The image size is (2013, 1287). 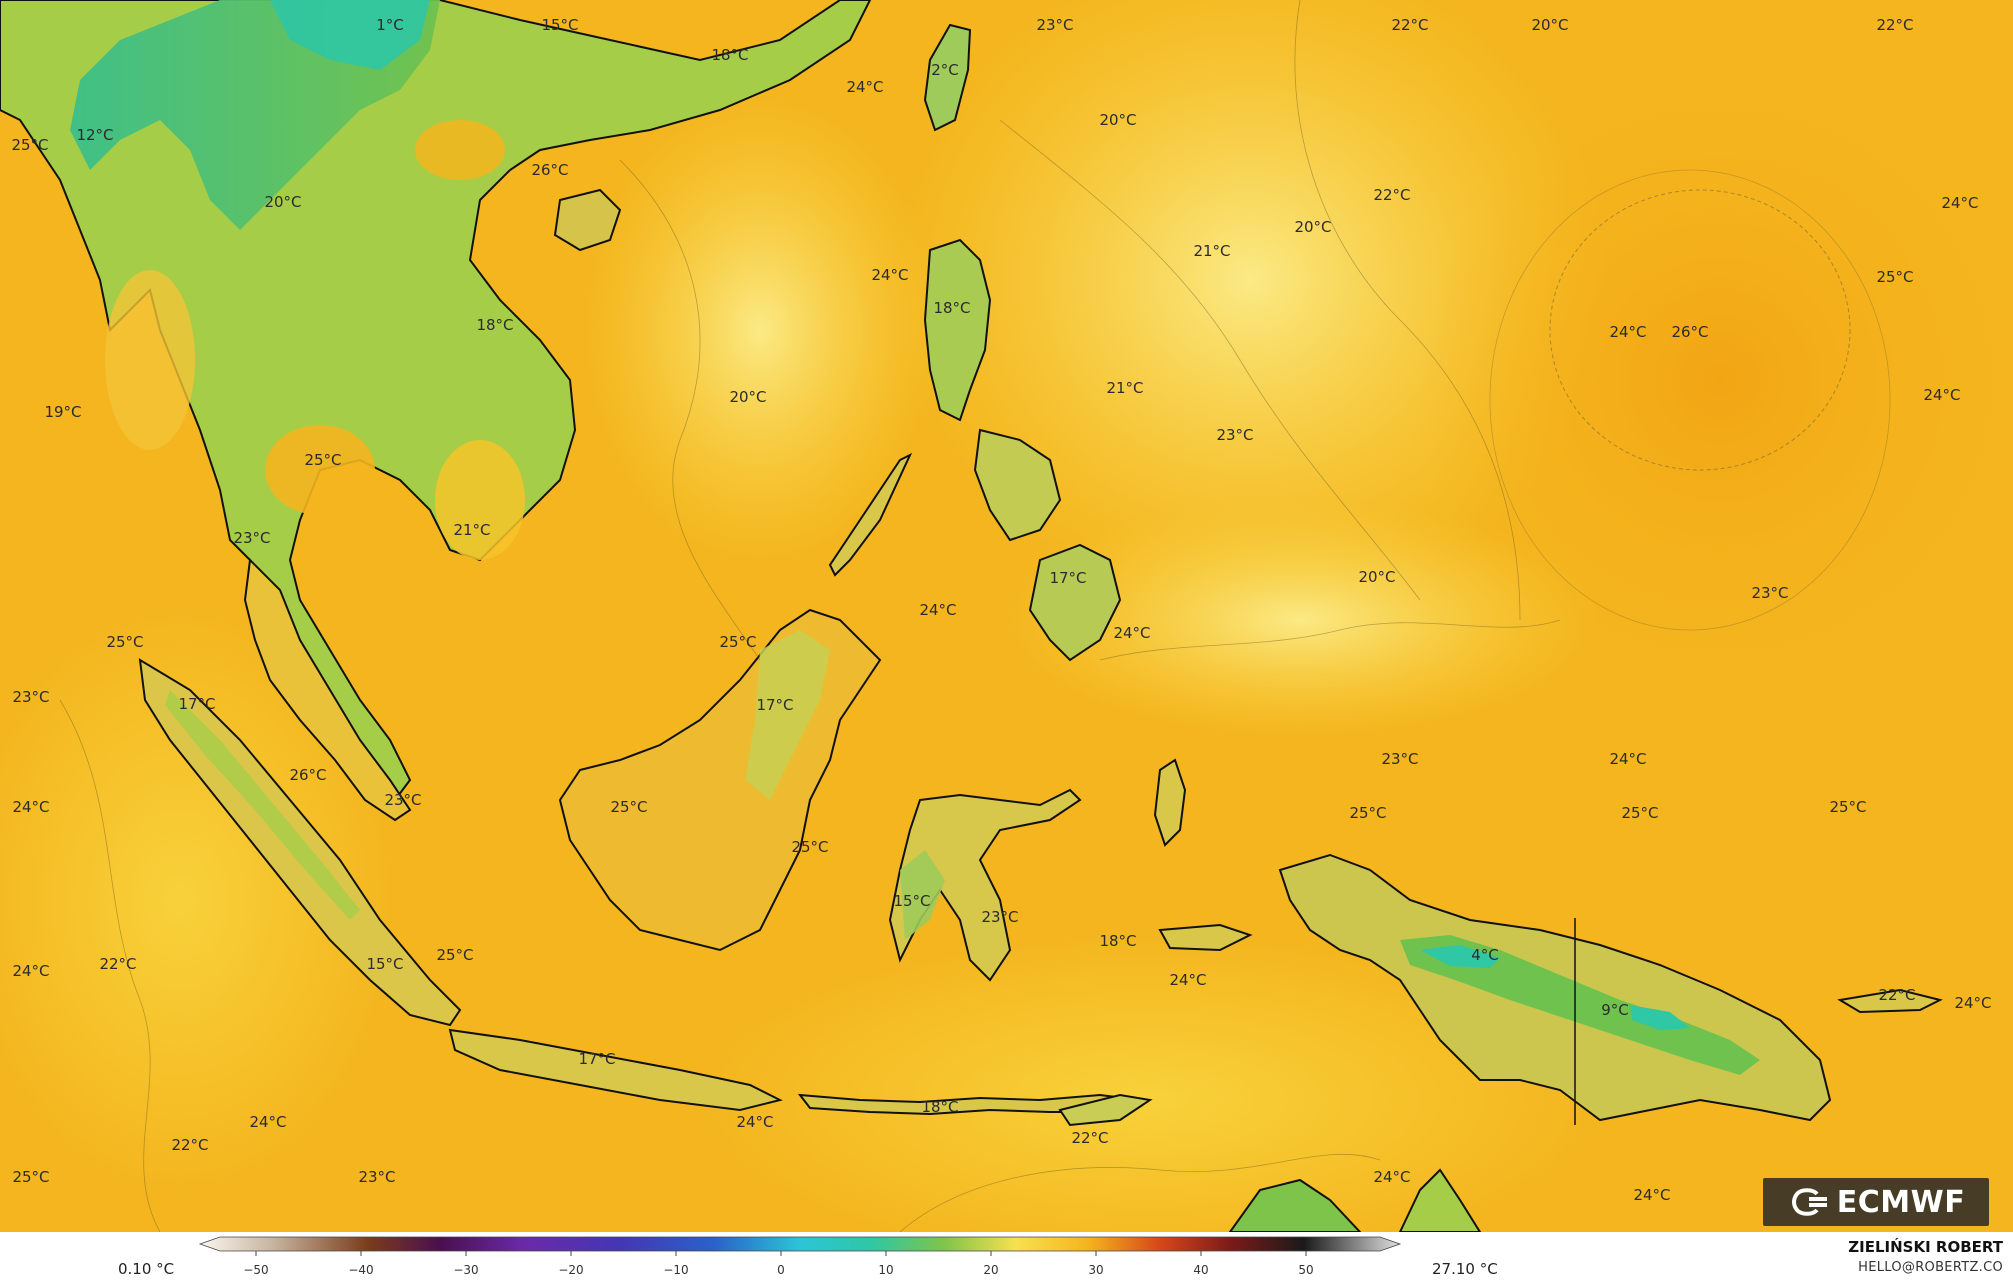 What do you see at coordinates (1295, 1205) in the screenshot?
I see `land-australia-north` at bounding box center [1295, 1205].